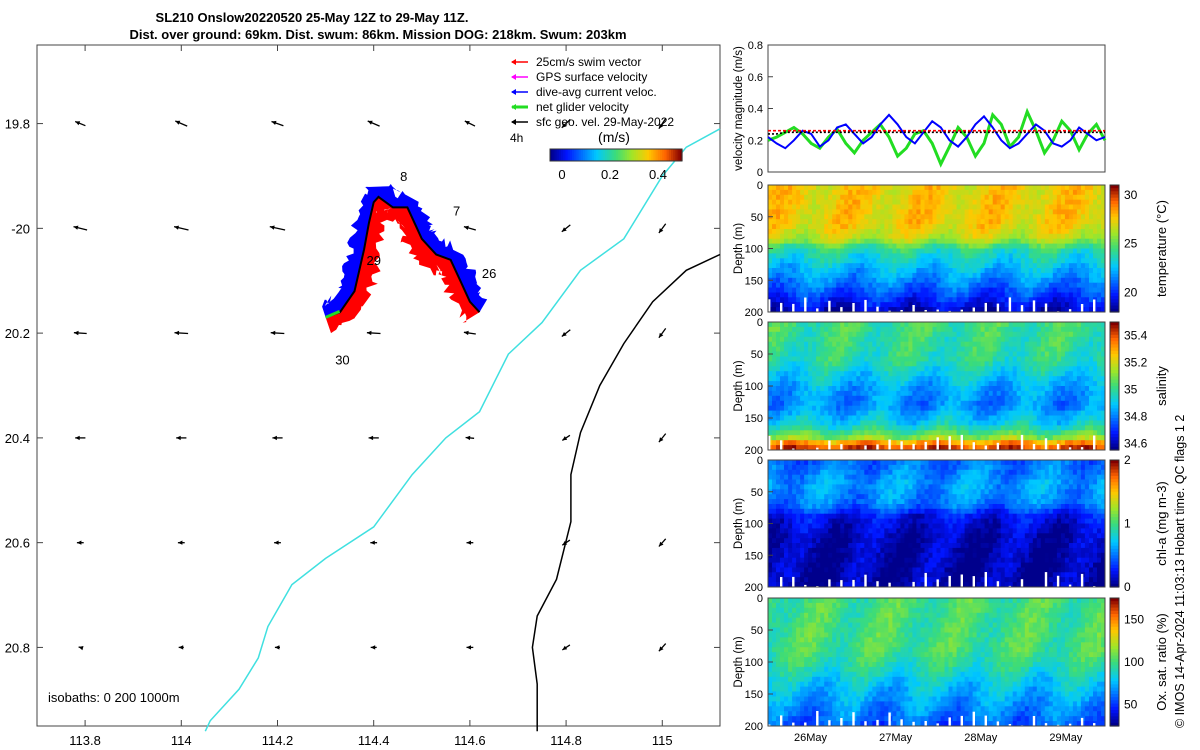 The image size is (1200, 750). What do you see at coordinates (760, 173) in the screenshot?
I see `vel-y-tick-label: 0` at bounding box center [760, 173].